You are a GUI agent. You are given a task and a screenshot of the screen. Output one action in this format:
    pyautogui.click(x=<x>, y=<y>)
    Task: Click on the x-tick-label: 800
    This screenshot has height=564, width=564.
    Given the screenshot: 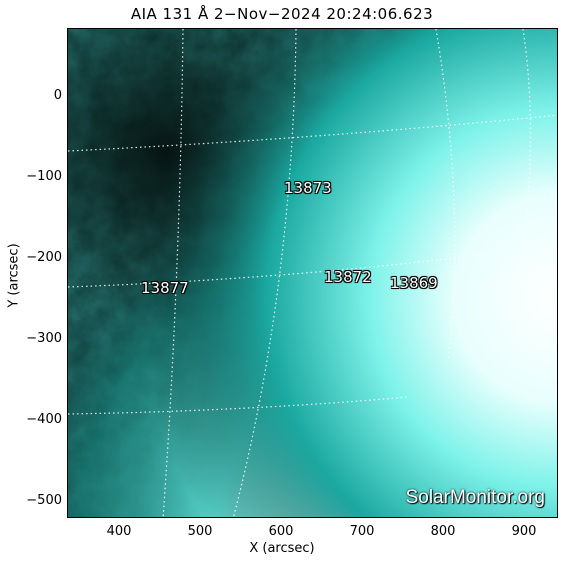 What is the action you would take?
    pyautogui.click(x=443, y=531)
    